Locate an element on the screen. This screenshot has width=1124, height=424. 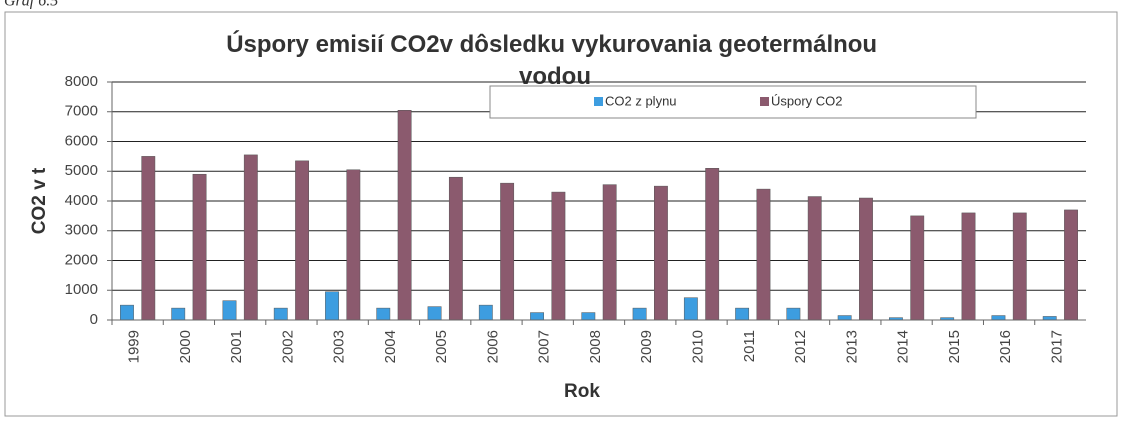
x-tick-label: 2005 is located at coordinates (441, 346).